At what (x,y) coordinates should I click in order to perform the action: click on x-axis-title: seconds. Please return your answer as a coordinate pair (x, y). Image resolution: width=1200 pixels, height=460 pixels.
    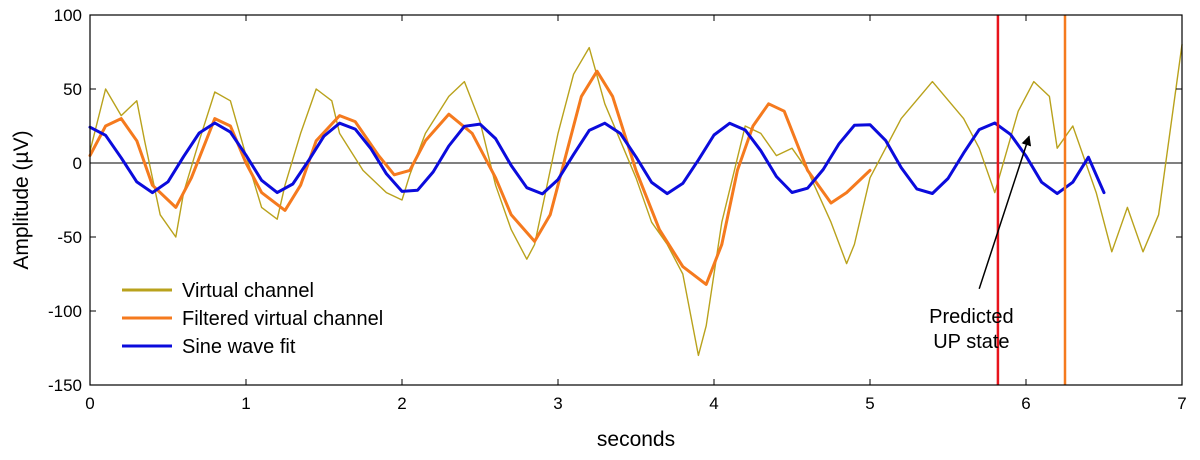
    Looking at the image, I should click on (636, 439).